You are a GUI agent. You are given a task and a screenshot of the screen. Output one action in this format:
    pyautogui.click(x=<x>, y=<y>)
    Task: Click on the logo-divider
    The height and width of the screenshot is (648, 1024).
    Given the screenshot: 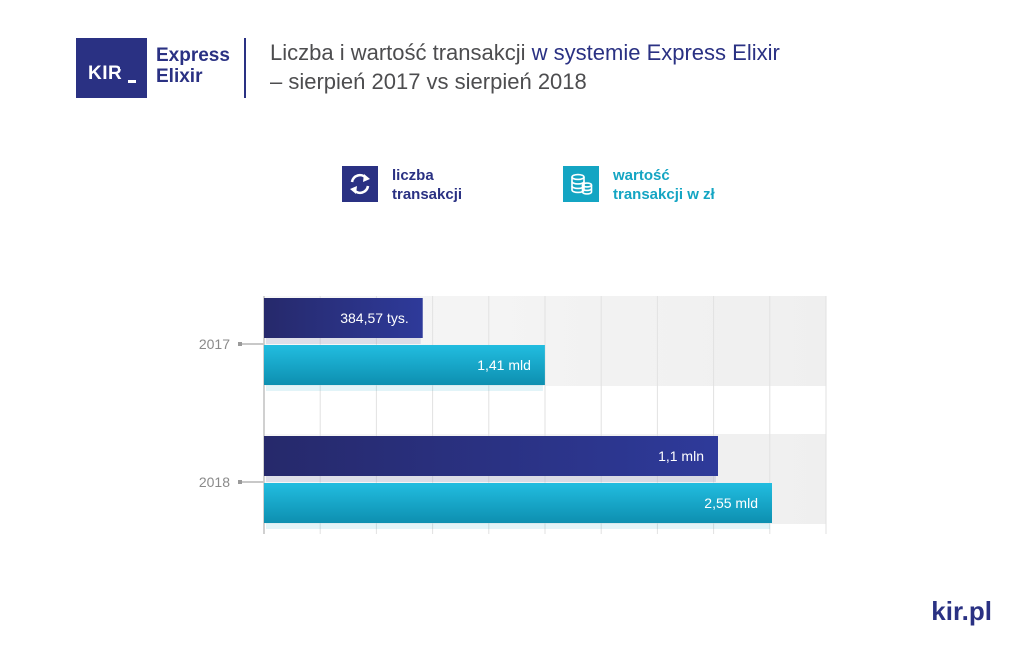 What is the action you would take?
    pyautogui.click(x=245, y=68)
    